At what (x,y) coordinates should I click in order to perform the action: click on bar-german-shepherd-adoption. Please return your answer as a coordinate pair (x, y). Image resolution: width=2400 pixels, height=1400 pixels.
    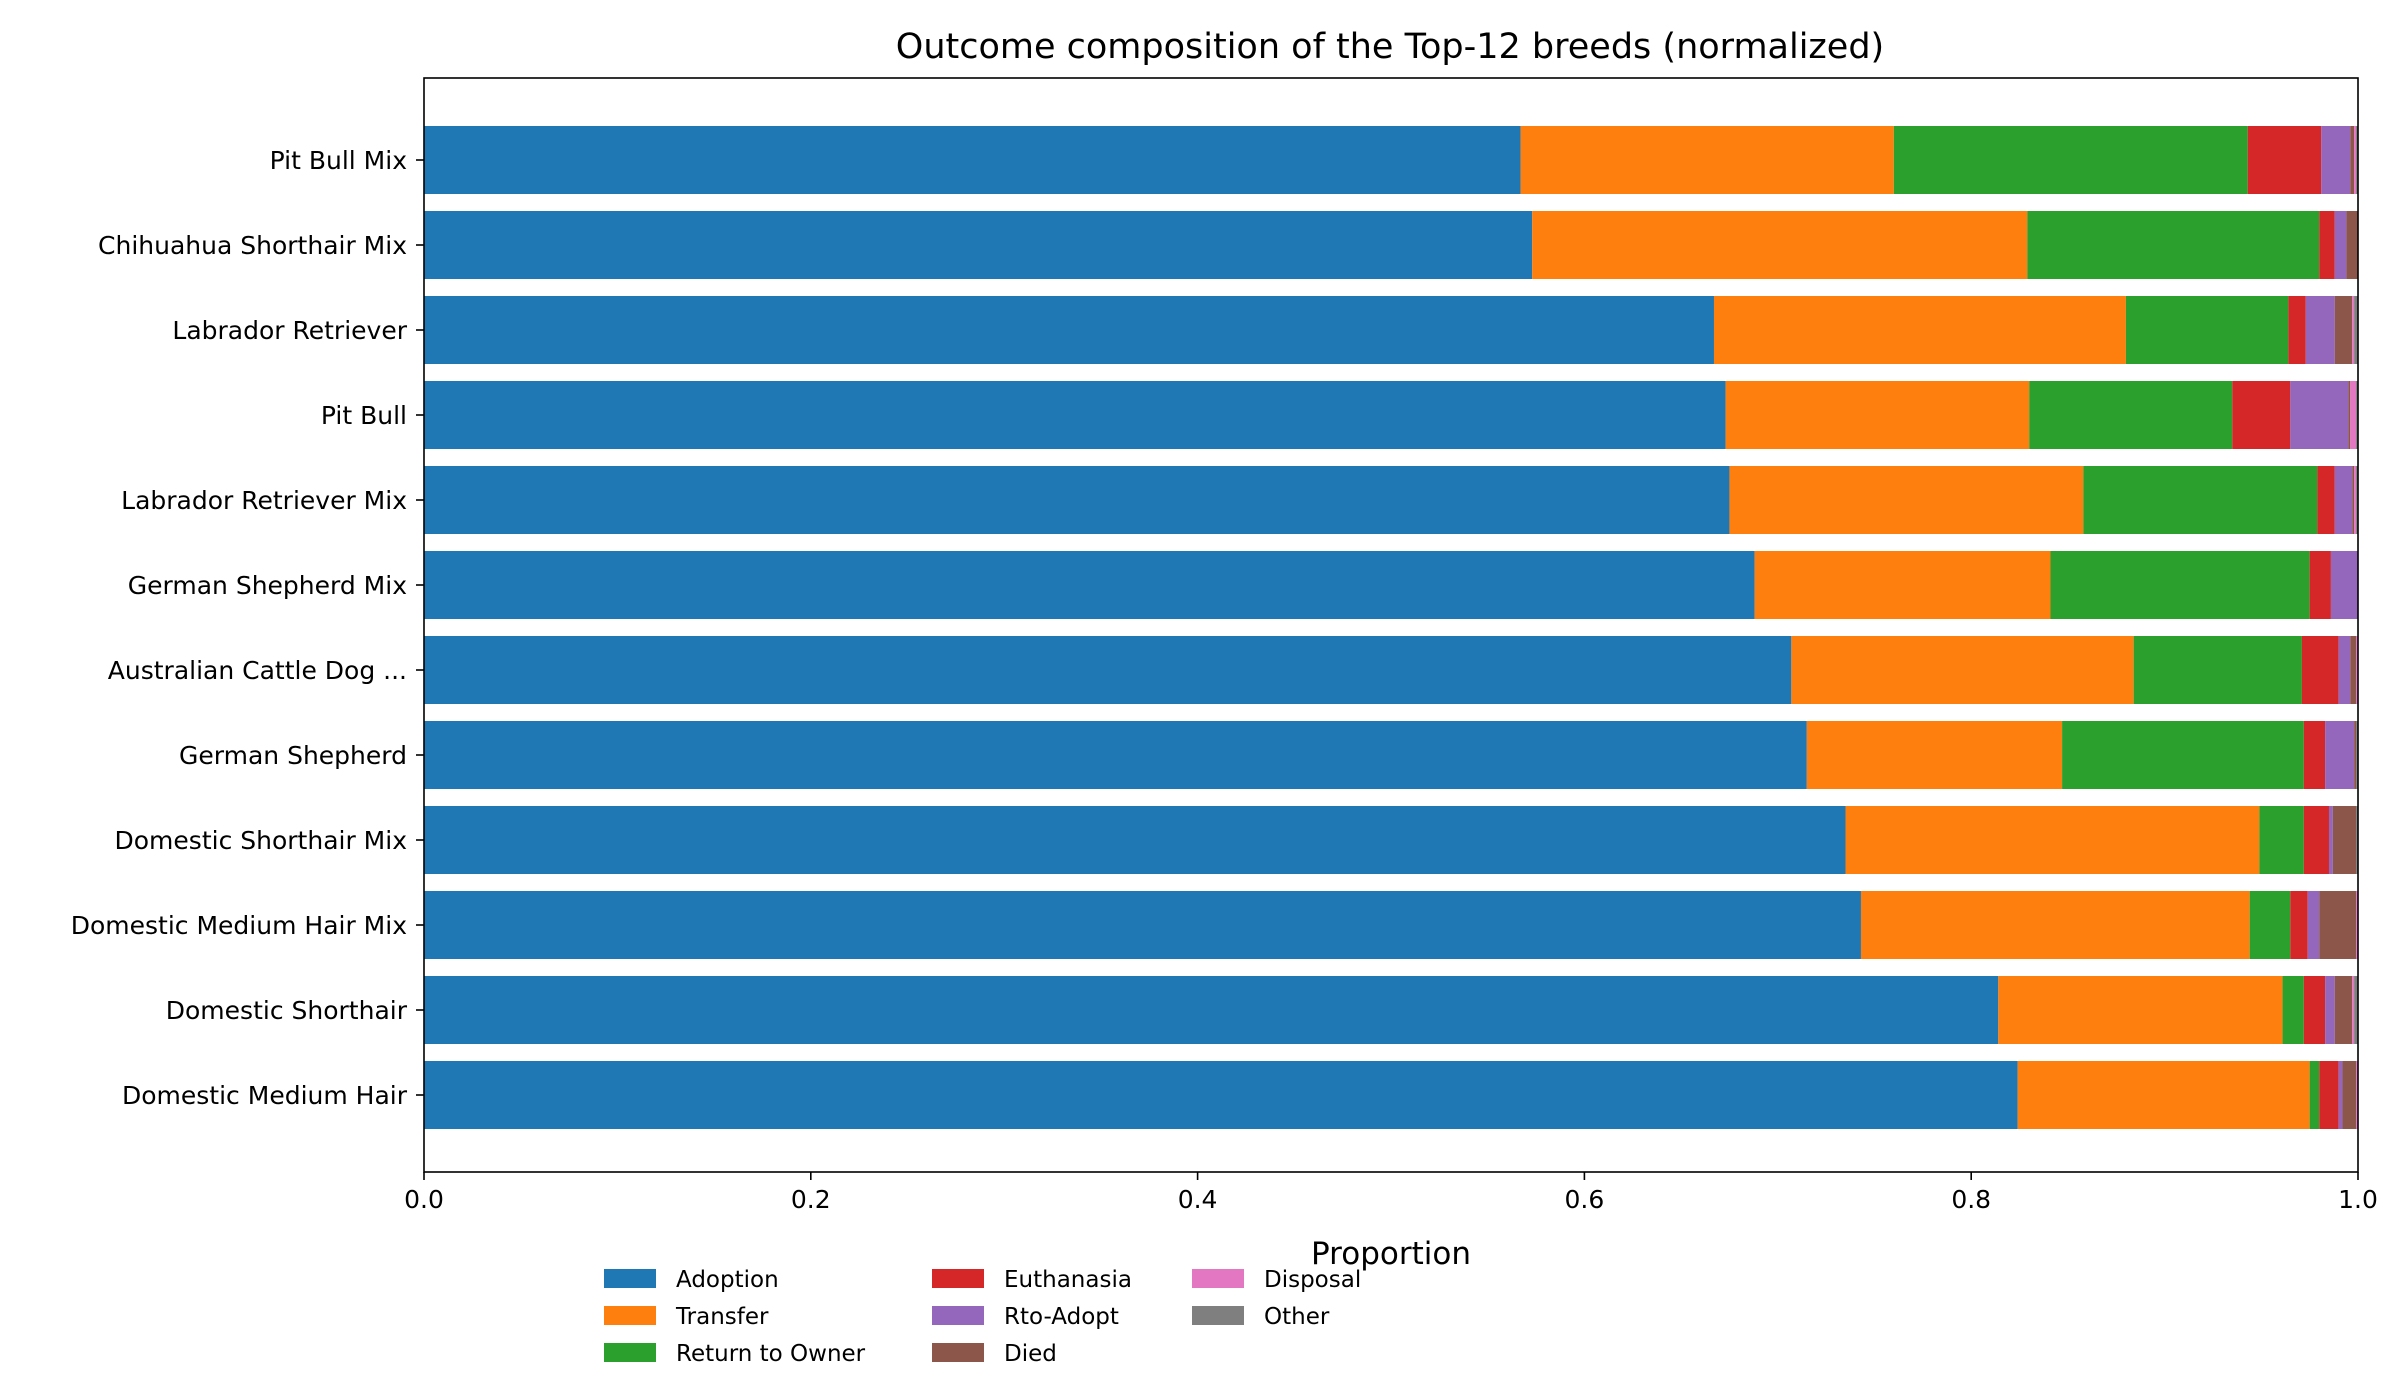
    Looking at the image, I should click on (1115, 755).